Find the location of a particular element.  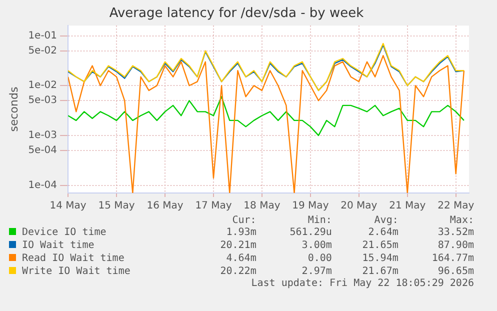

y-tick-label: 5e-02 is located at coordinates (43, 50).